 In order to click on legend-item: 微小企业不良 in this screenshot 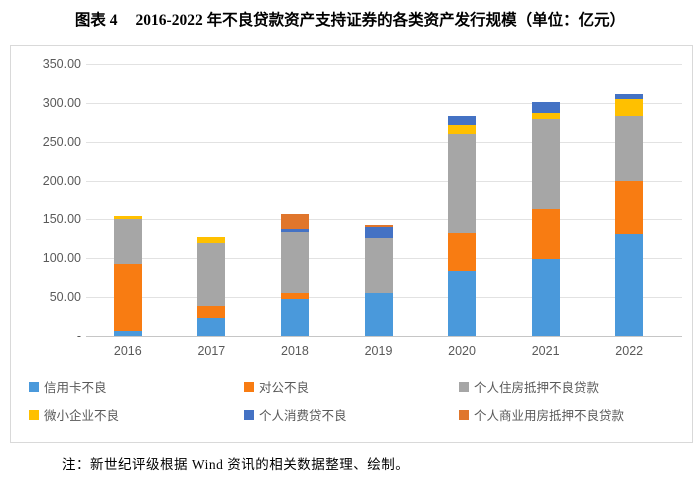, I will do `click(74, 414)`.